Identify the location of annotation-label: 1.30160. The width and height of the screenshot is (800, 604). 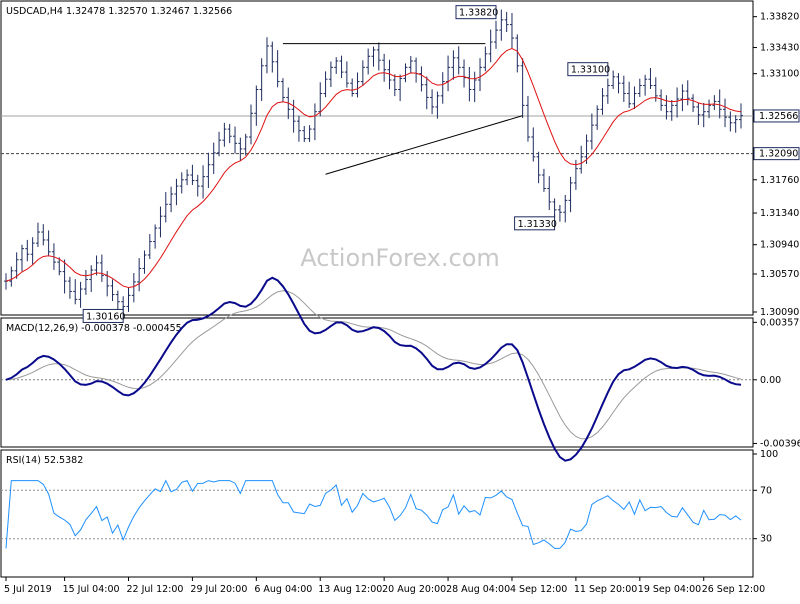
(105, 316).